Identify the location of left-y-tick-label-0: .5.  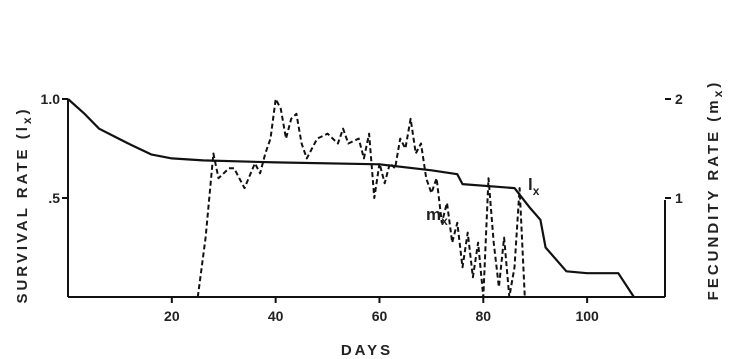
(54, 198).